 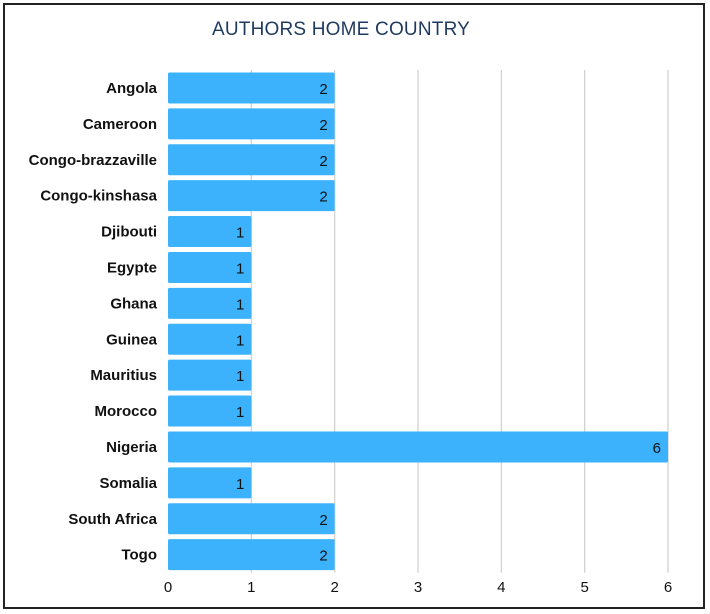 What do you see at coordinates (125, 411) in the screenshot?
I see `category-label-morocco: Morocco` at bounding box center [125, 411].